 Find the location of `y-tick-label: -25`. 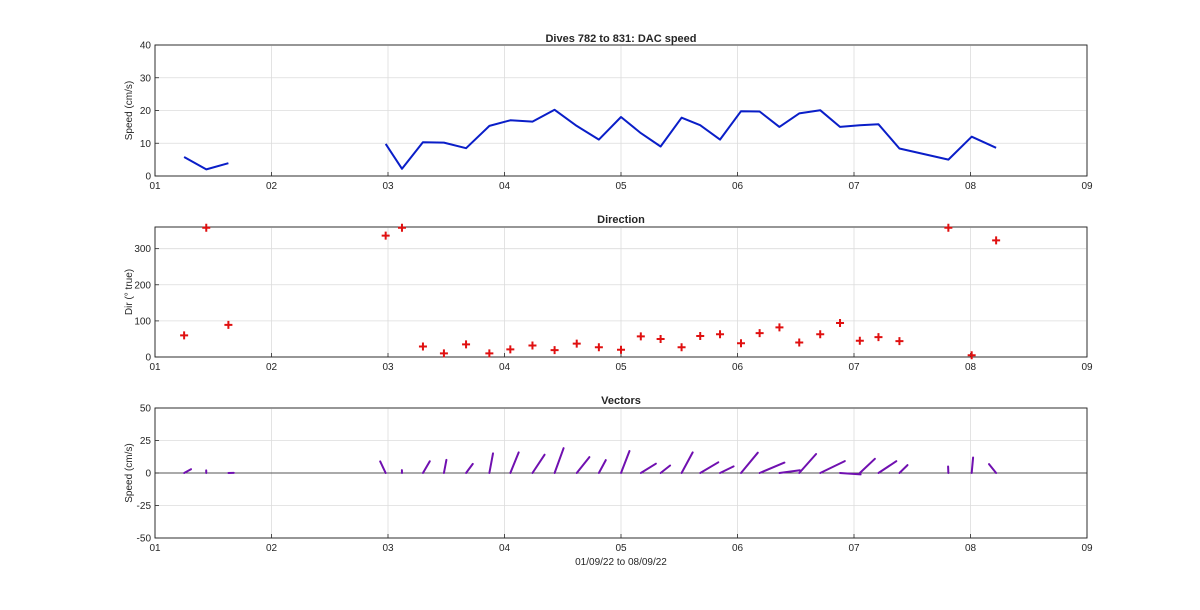

y-tick-label: -25 is located at coordinates (144, 506).